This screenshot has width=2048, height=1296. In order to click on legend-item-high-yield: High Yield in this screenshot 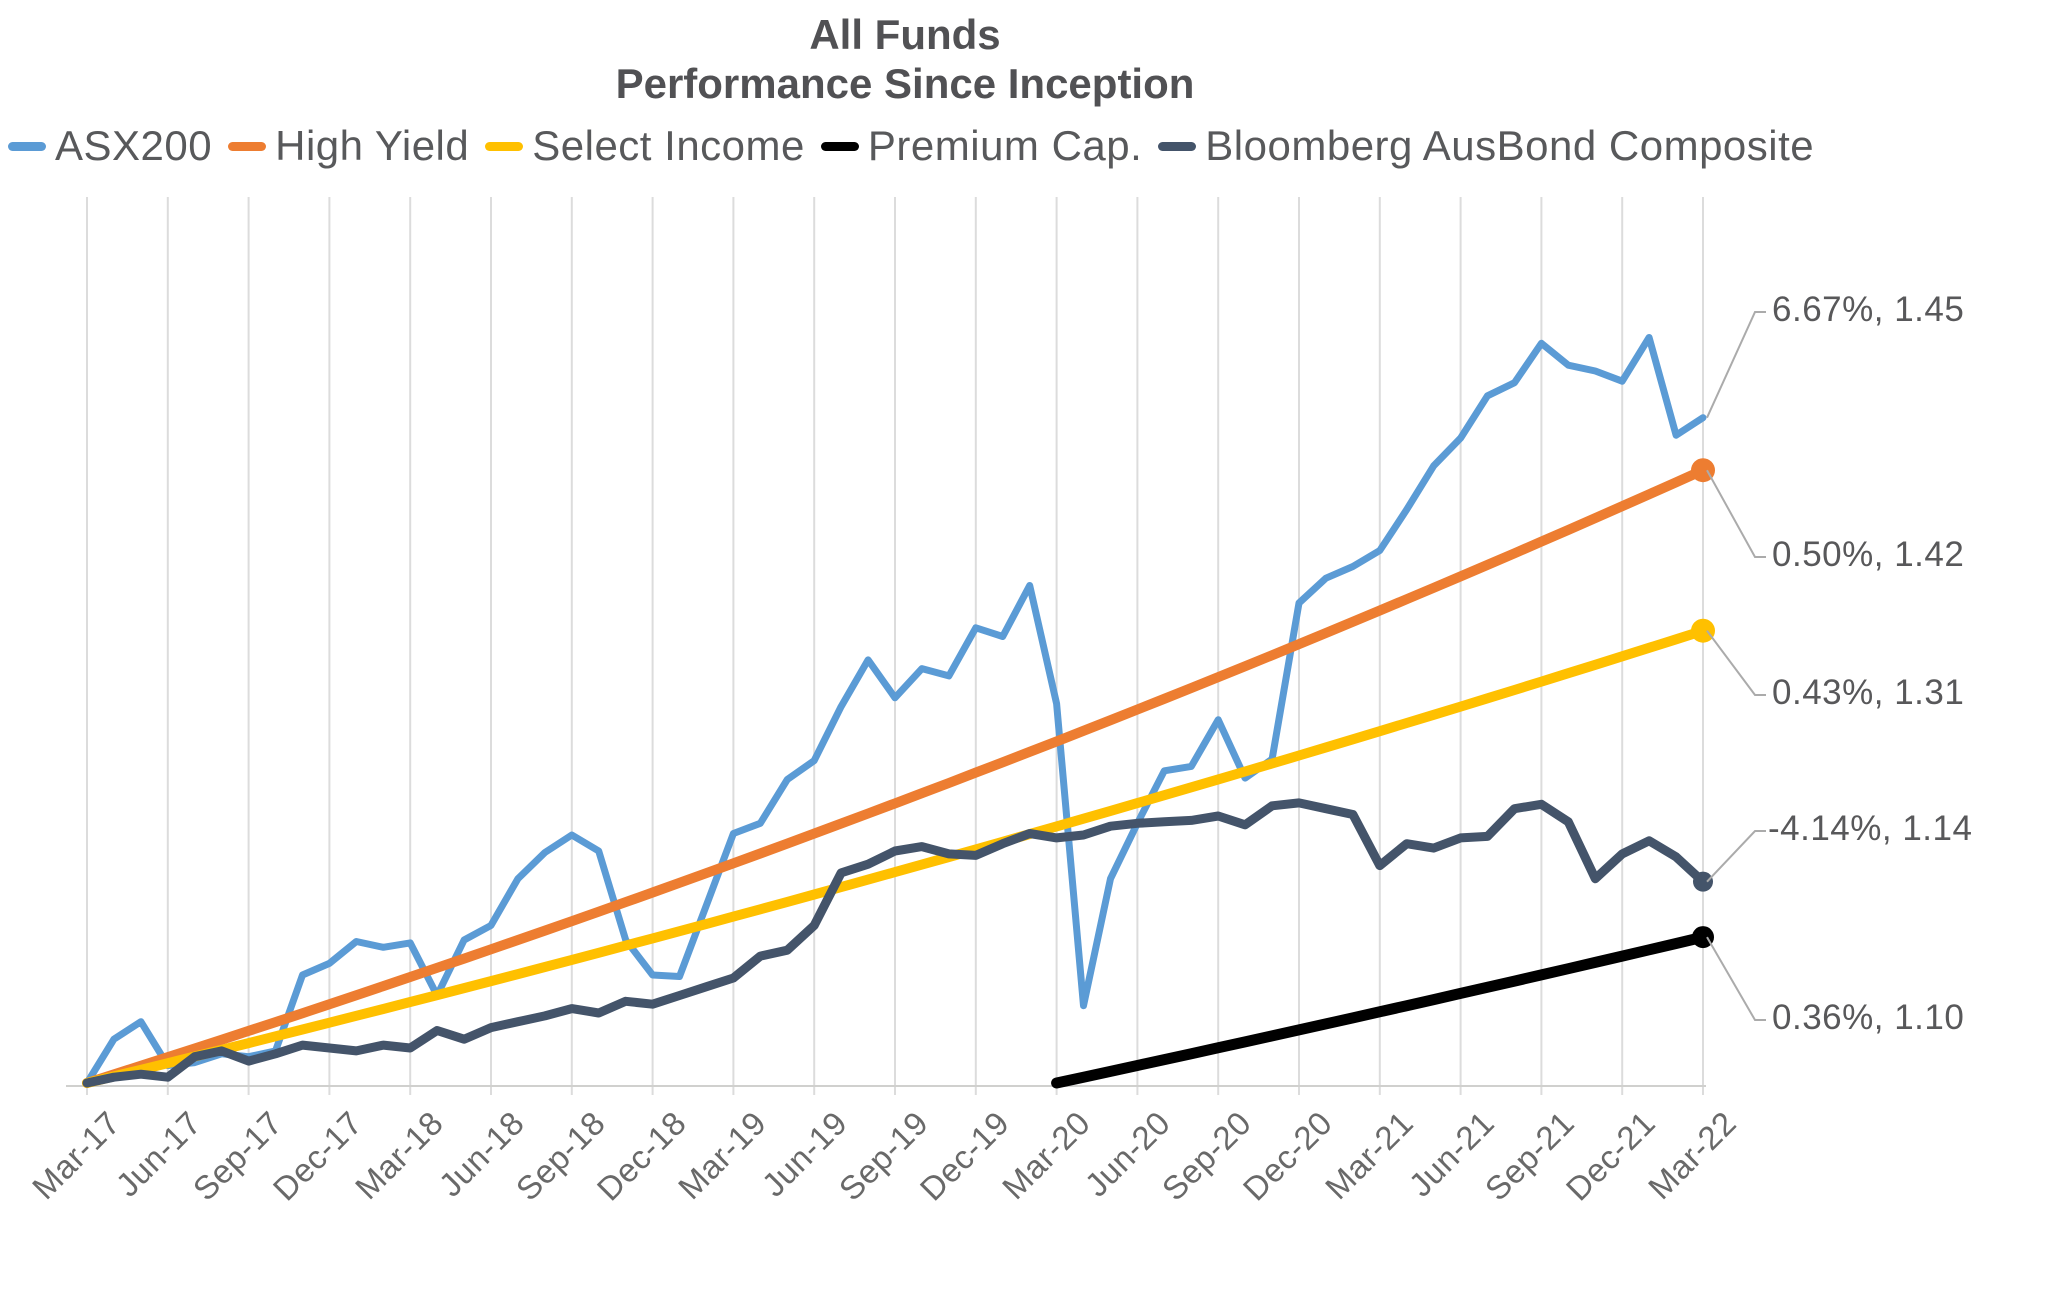, I will do `click(348, 146)`.